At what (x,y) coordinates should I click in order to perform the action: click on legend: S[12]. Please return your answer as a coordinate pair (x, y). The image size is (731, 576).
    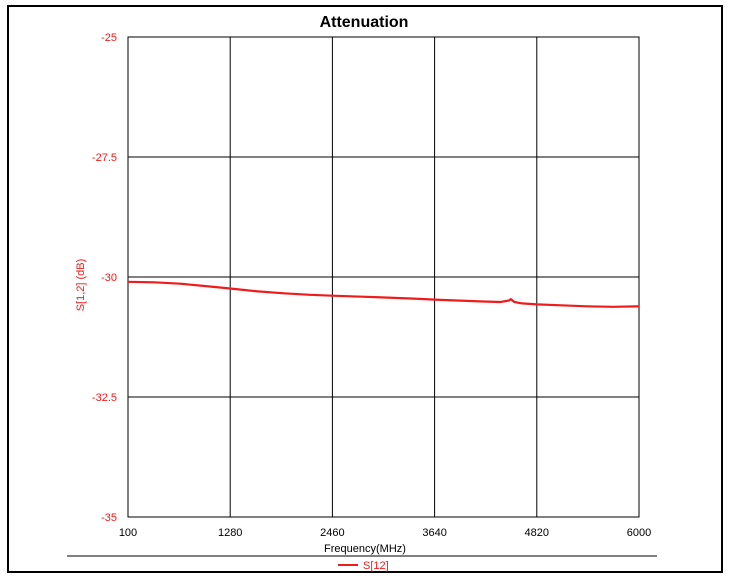
    Looking at the image, I should click on (363, 566).